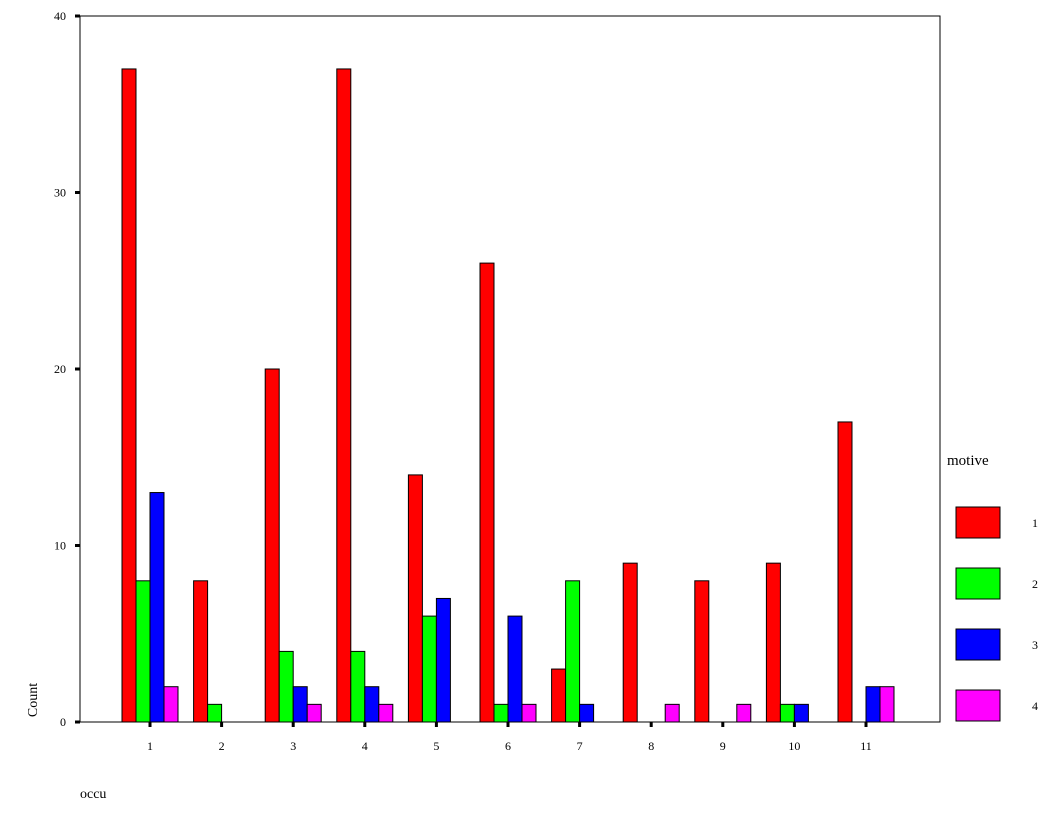  I want to click on y-tick-label: 0, so click(63, 722).